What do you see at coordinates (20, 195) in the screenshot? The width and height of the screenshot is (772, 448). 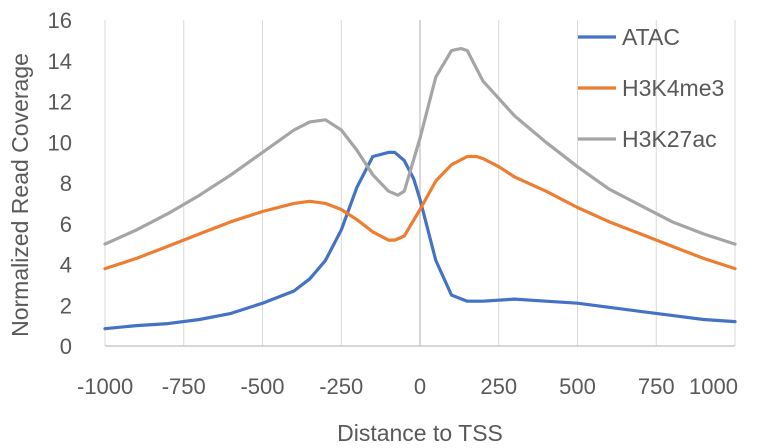 I see `y-axis-title: Normalized Read Coverage` at bounding box center [20, 195].